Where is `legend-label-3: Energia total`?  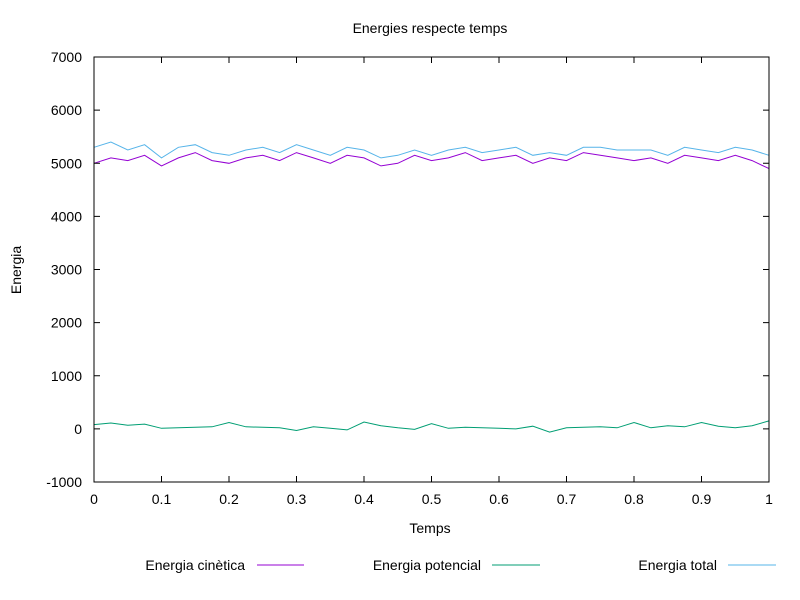
legend-label-3: Energia total is located at coordinates (677, 565).